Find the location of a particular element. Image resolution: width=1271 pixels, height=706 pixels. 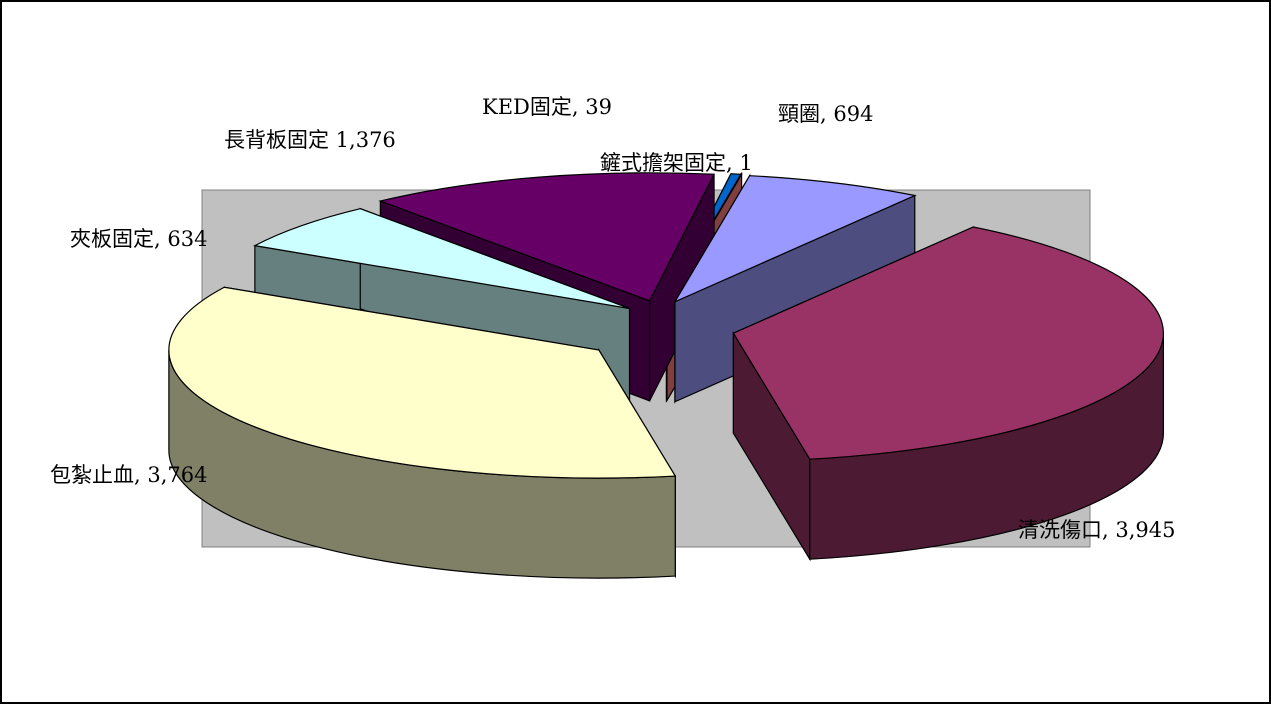

data-label-3: 包紮止血, 3,764 is located at coordinates (128, 475).